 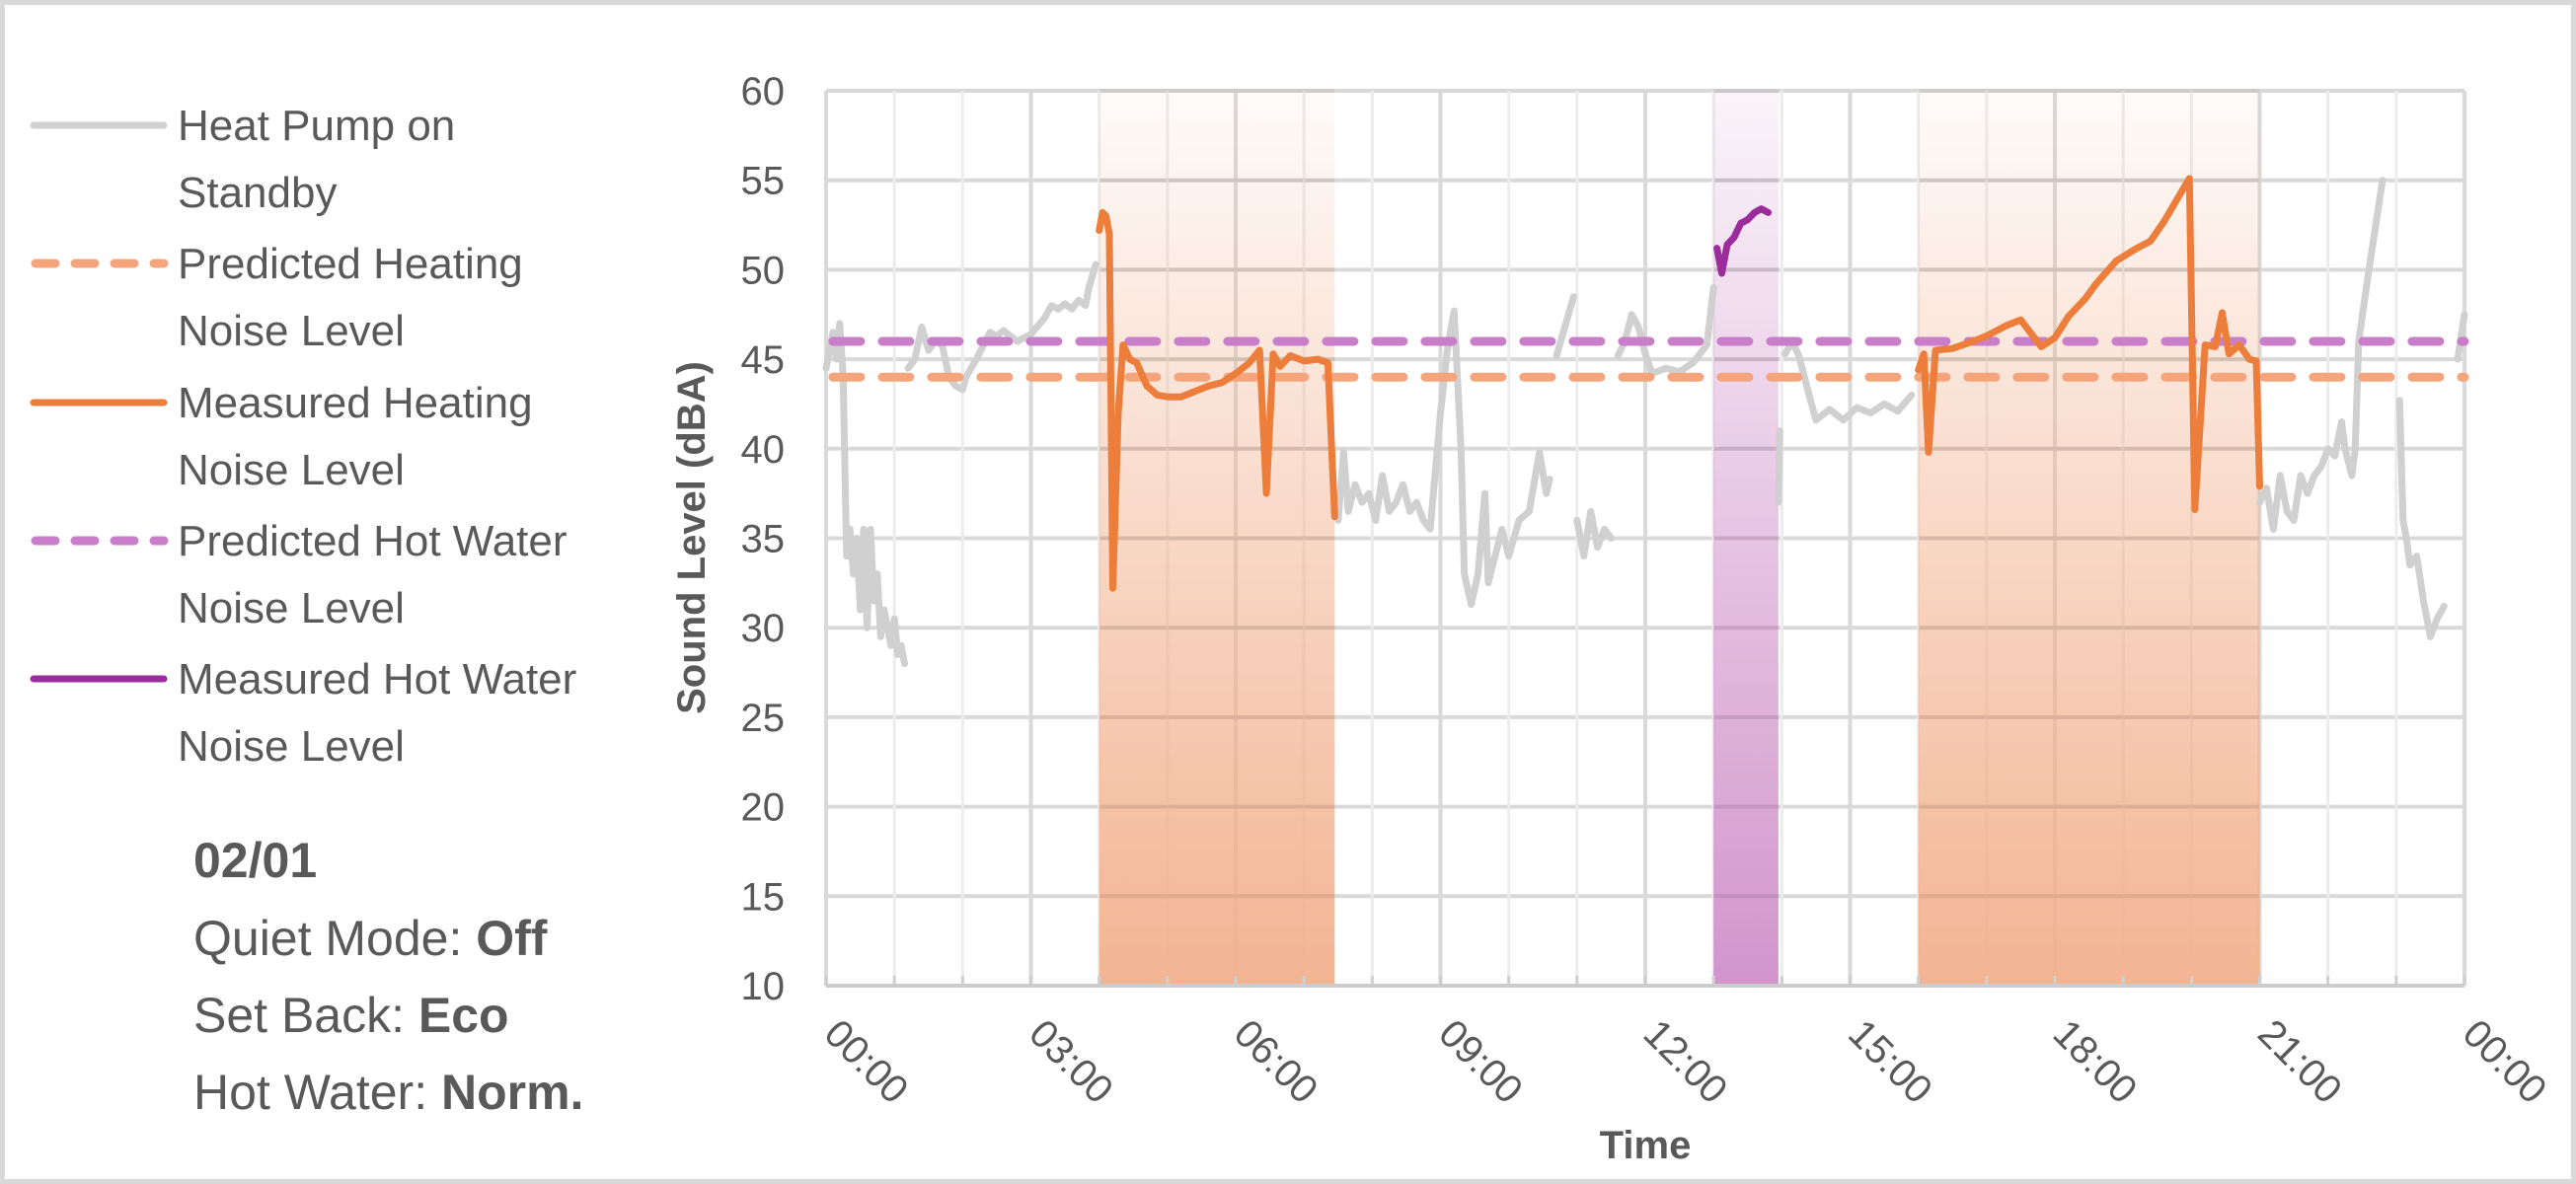 What do you see at coordinates (1890, 1061) in the screenshot?
I see `x-tick-label: 15:00` at bounding box center [1890, 1061].